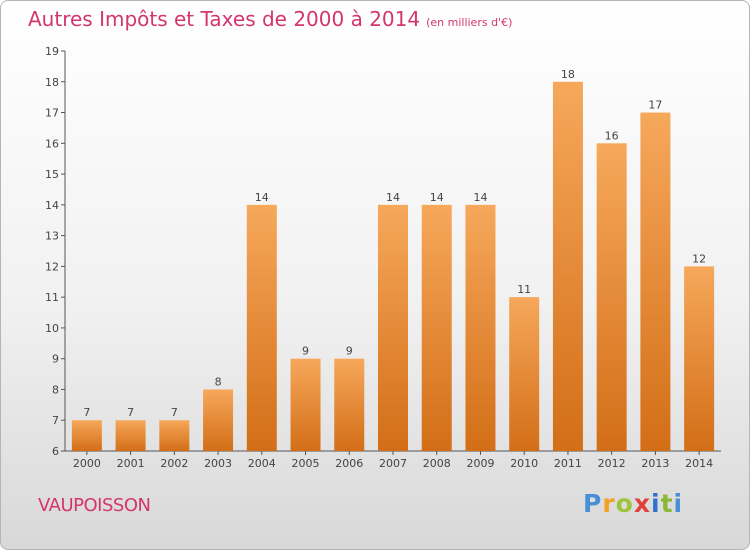 This screenshot has width=750, height=550. I want to click on proxiti-logo: Proxiti, so click(633, 503).